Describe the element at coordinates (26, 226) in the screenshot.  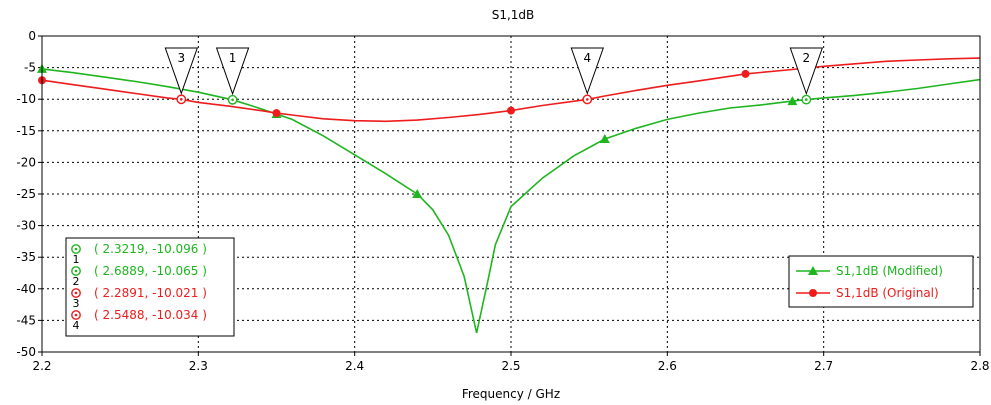
I see `y-tick-label: -30` at that location.